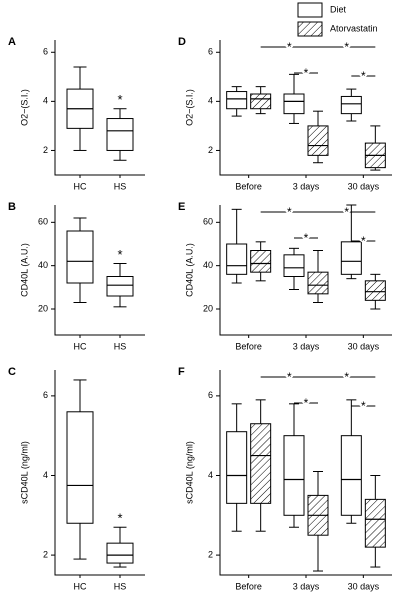 This screenshot has width=400, height=598. Describe the element at coordinates (181, 207) in the screenshot. I see `panel-label: E` at that location.